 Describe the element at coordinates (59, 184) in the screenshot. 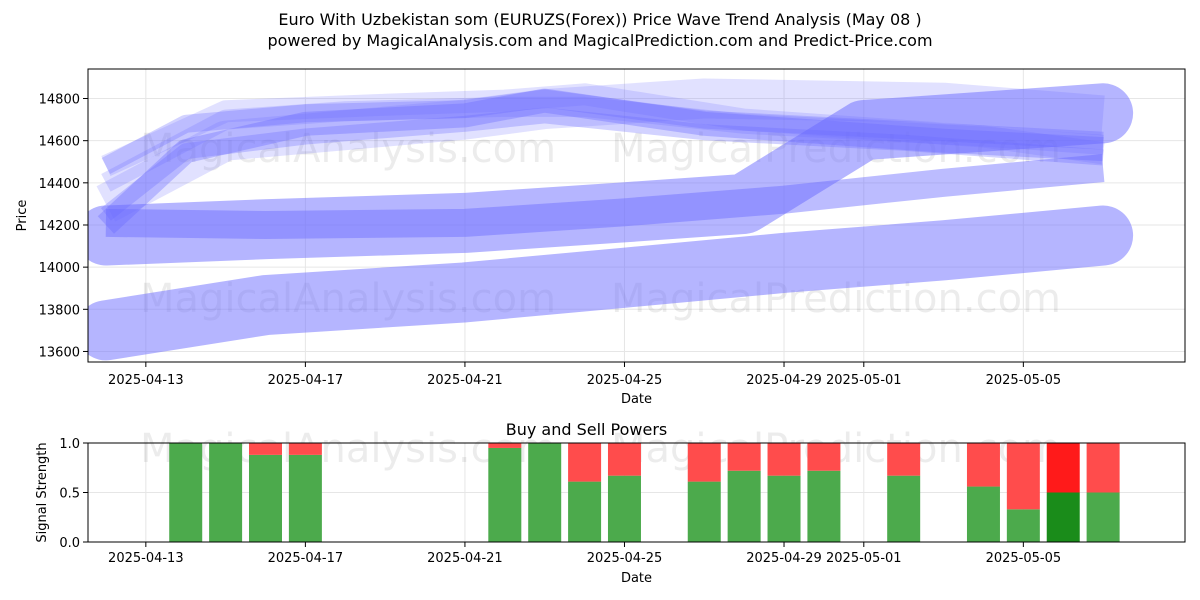

I see `y-tick-label: 14400` at that location.